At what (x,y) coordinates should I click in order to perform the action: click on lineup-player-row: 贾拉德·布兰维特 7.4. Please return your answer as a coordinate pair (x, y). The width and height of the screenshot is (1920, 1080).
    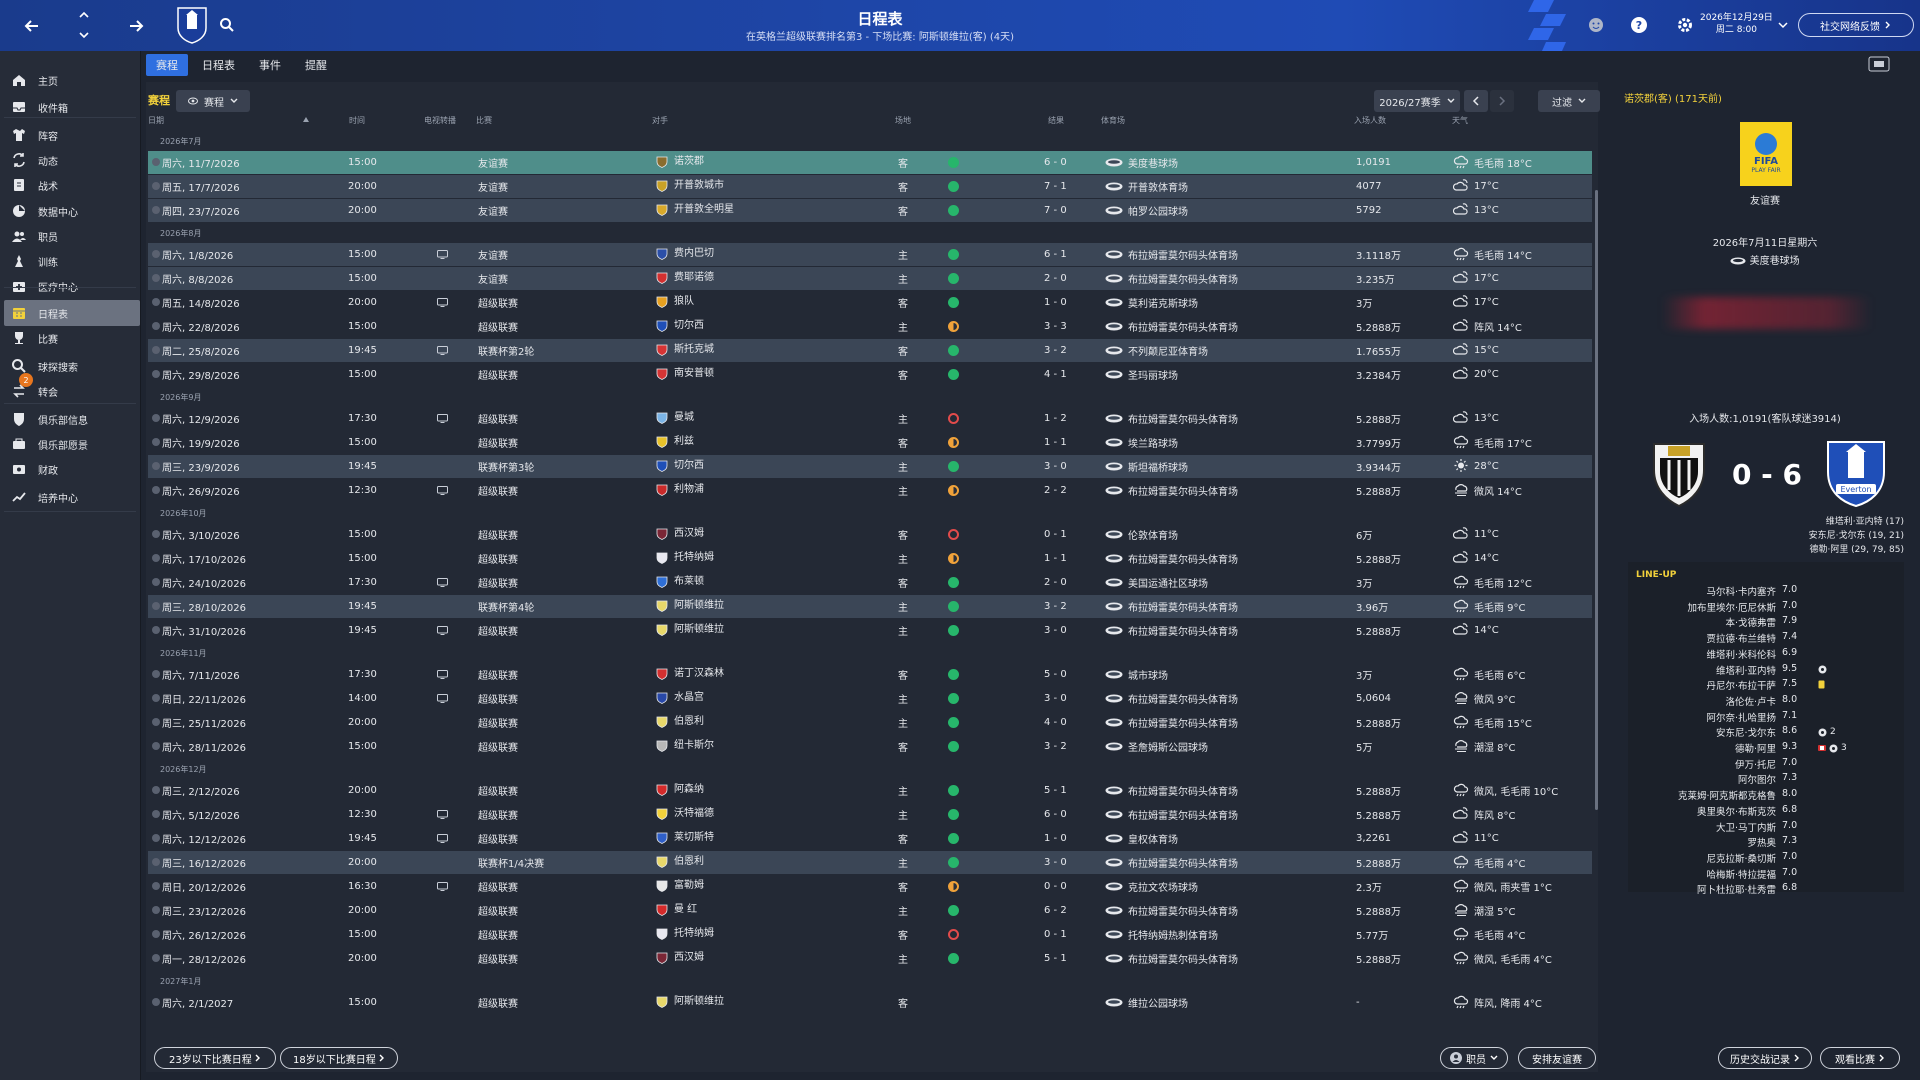
    Looking at the image, I should click on (1766, 638).